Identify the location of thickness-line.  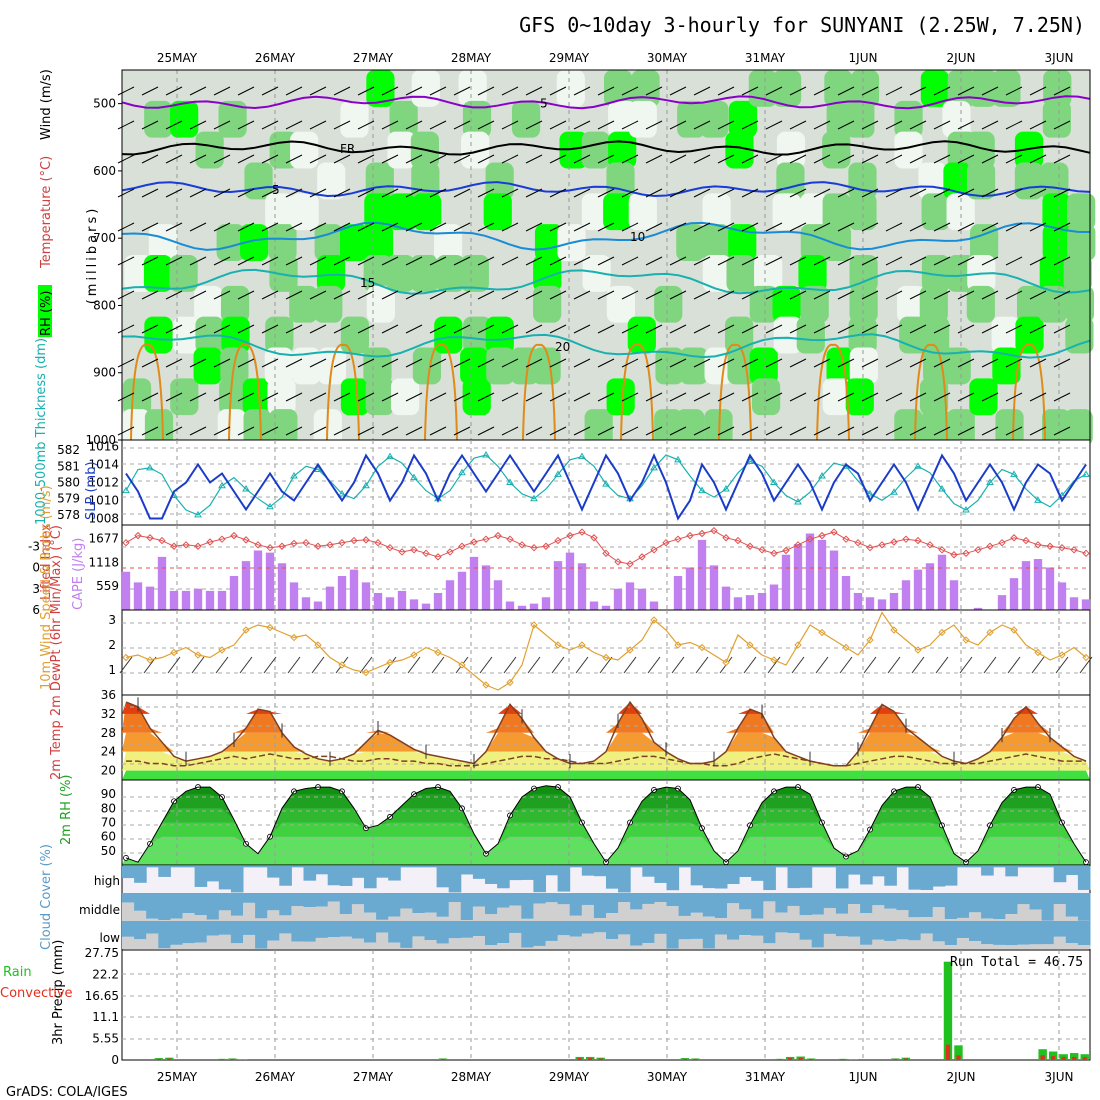
(606, 485).